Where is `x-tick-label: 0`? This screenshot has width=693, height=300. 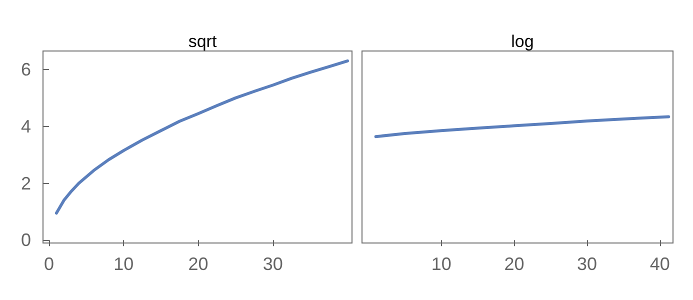
x-tick-label: 0 is located at coordinates (49, 264).